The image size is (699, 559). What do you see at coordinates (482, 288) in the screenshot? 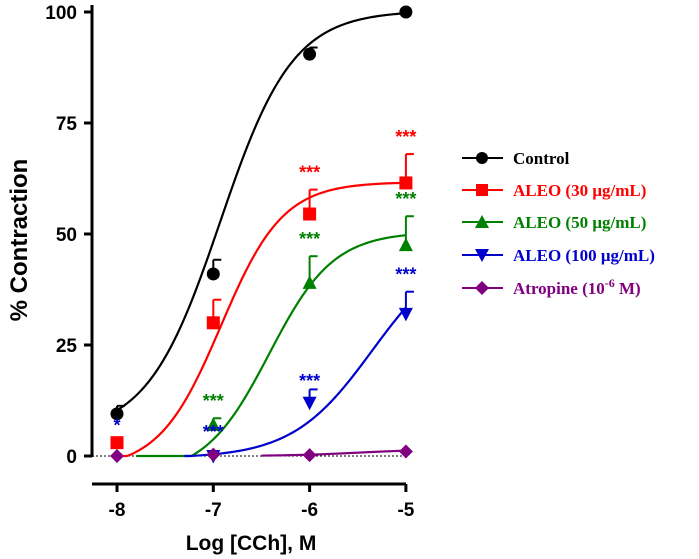
I see `diamond-marker-icon` at bounding box center [482, 288].